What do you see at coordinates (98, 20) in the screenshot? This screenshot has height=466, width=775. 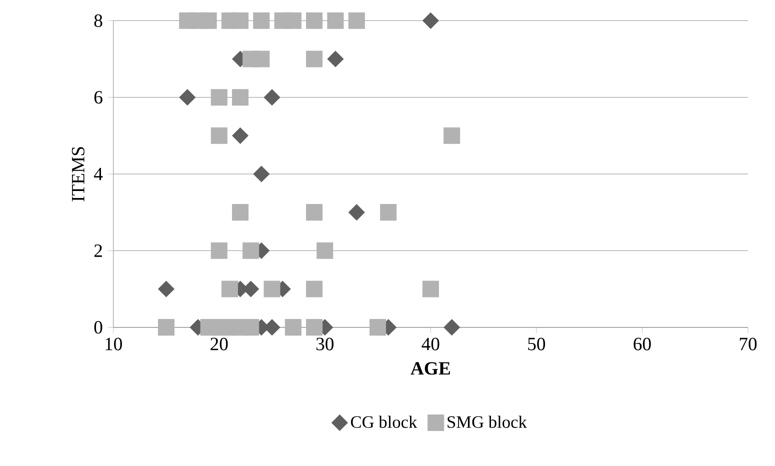 I see `y-tick-label: 8` at bounding box center [98, 20].